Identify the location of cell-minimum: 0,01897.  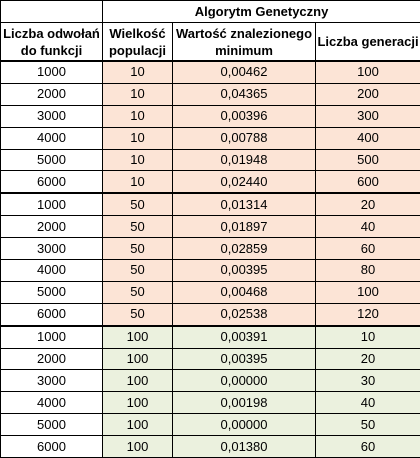
(244, 227).